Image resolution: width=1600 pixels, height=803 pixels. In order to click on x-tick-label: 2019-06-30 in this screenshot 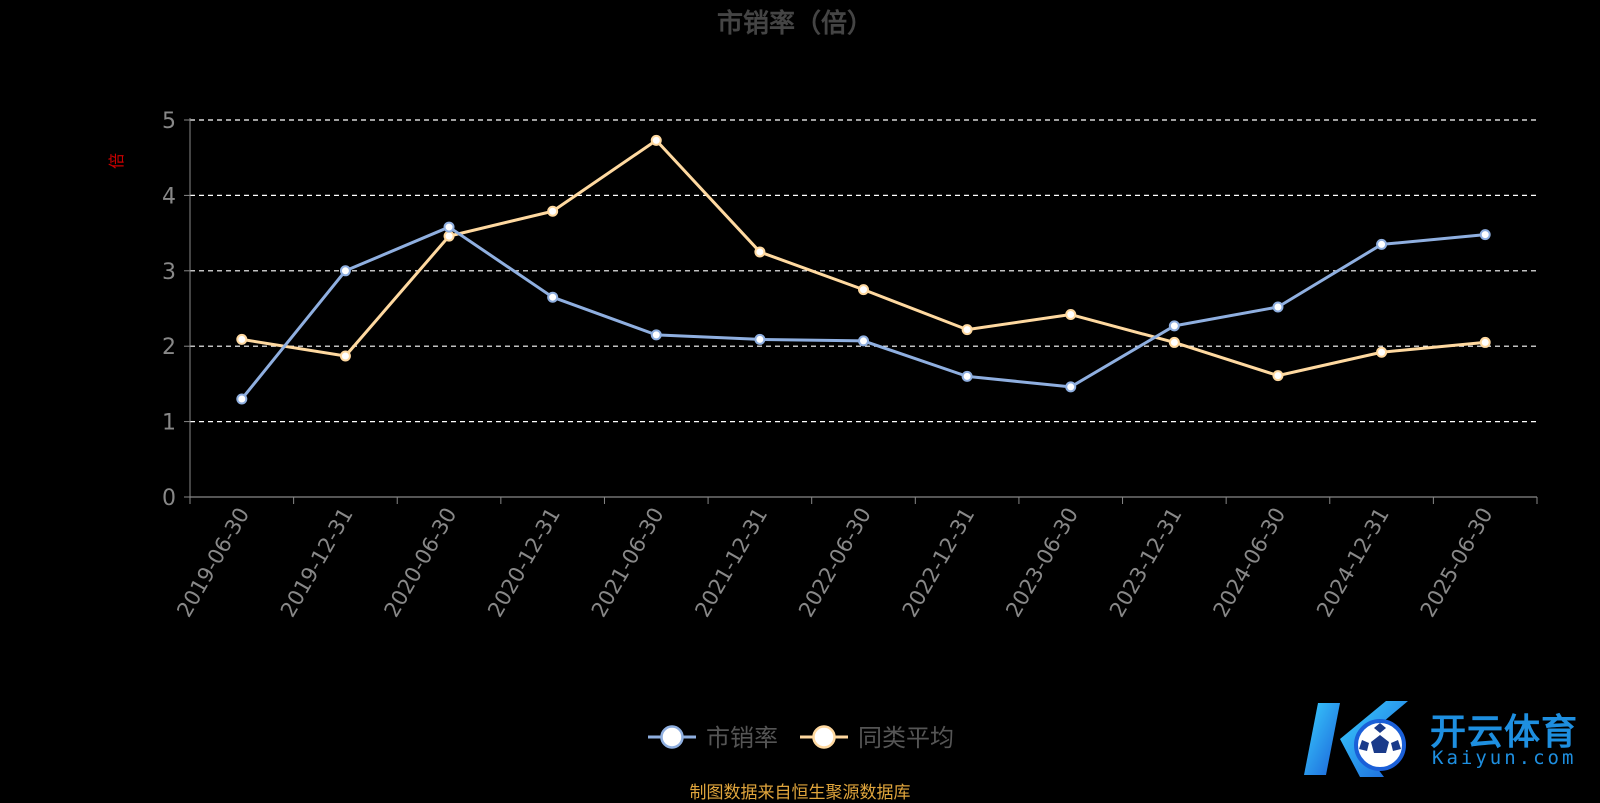, I will do `click(213, 563)`.